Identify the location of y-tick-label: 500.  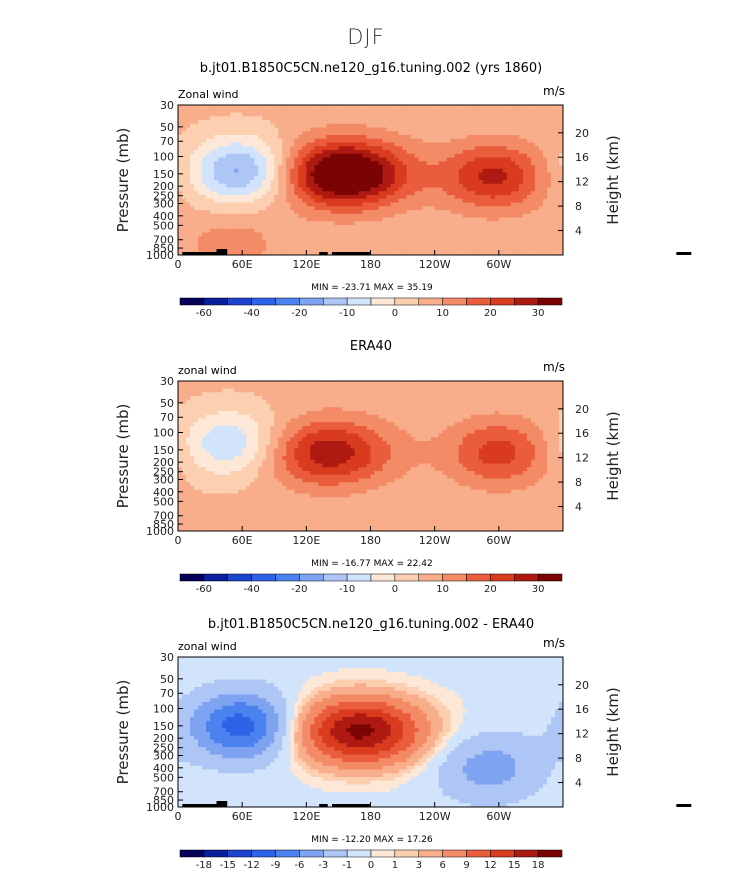
(163, 225).